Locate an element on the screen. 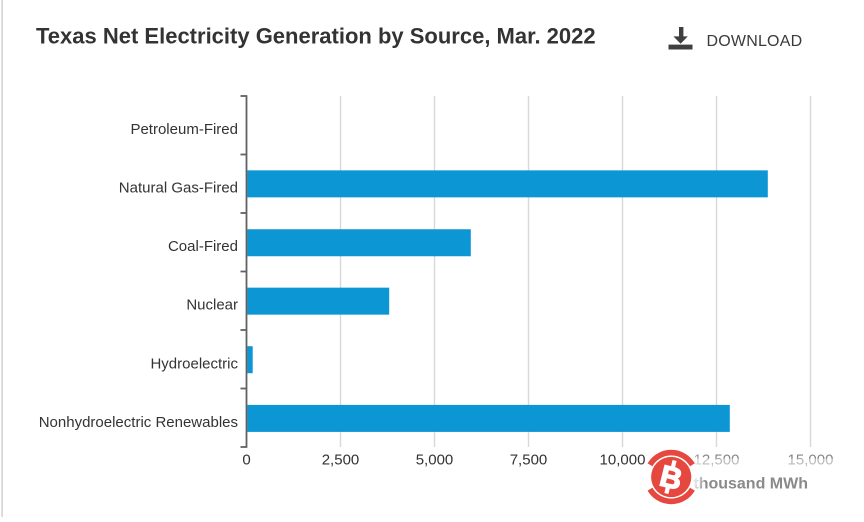  svg-text: Coal-Fired is located at coordinates (203, 246).